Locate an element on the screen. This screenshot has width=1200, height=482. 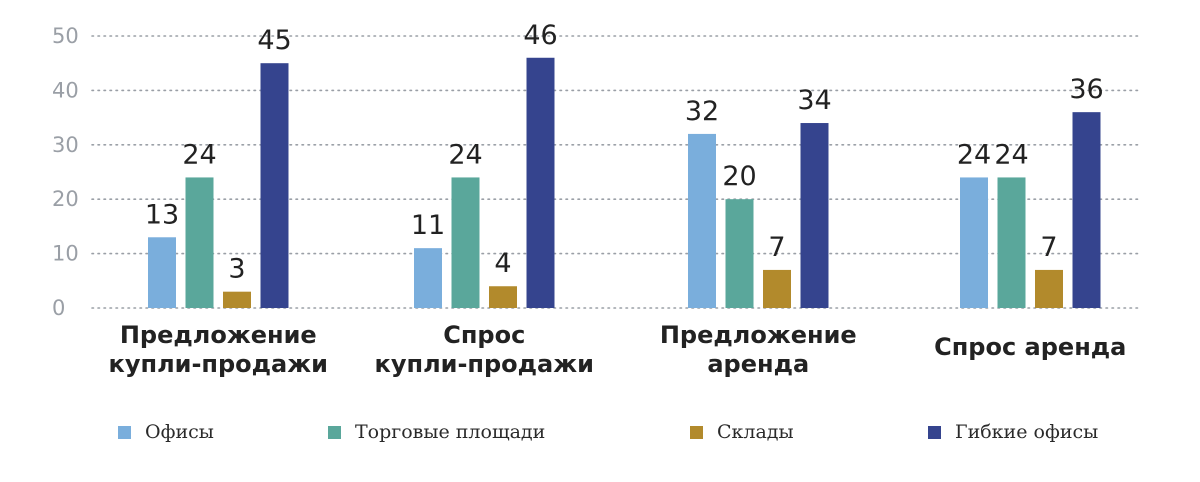
category-label: Спрос is located at coordinates (484, 335).